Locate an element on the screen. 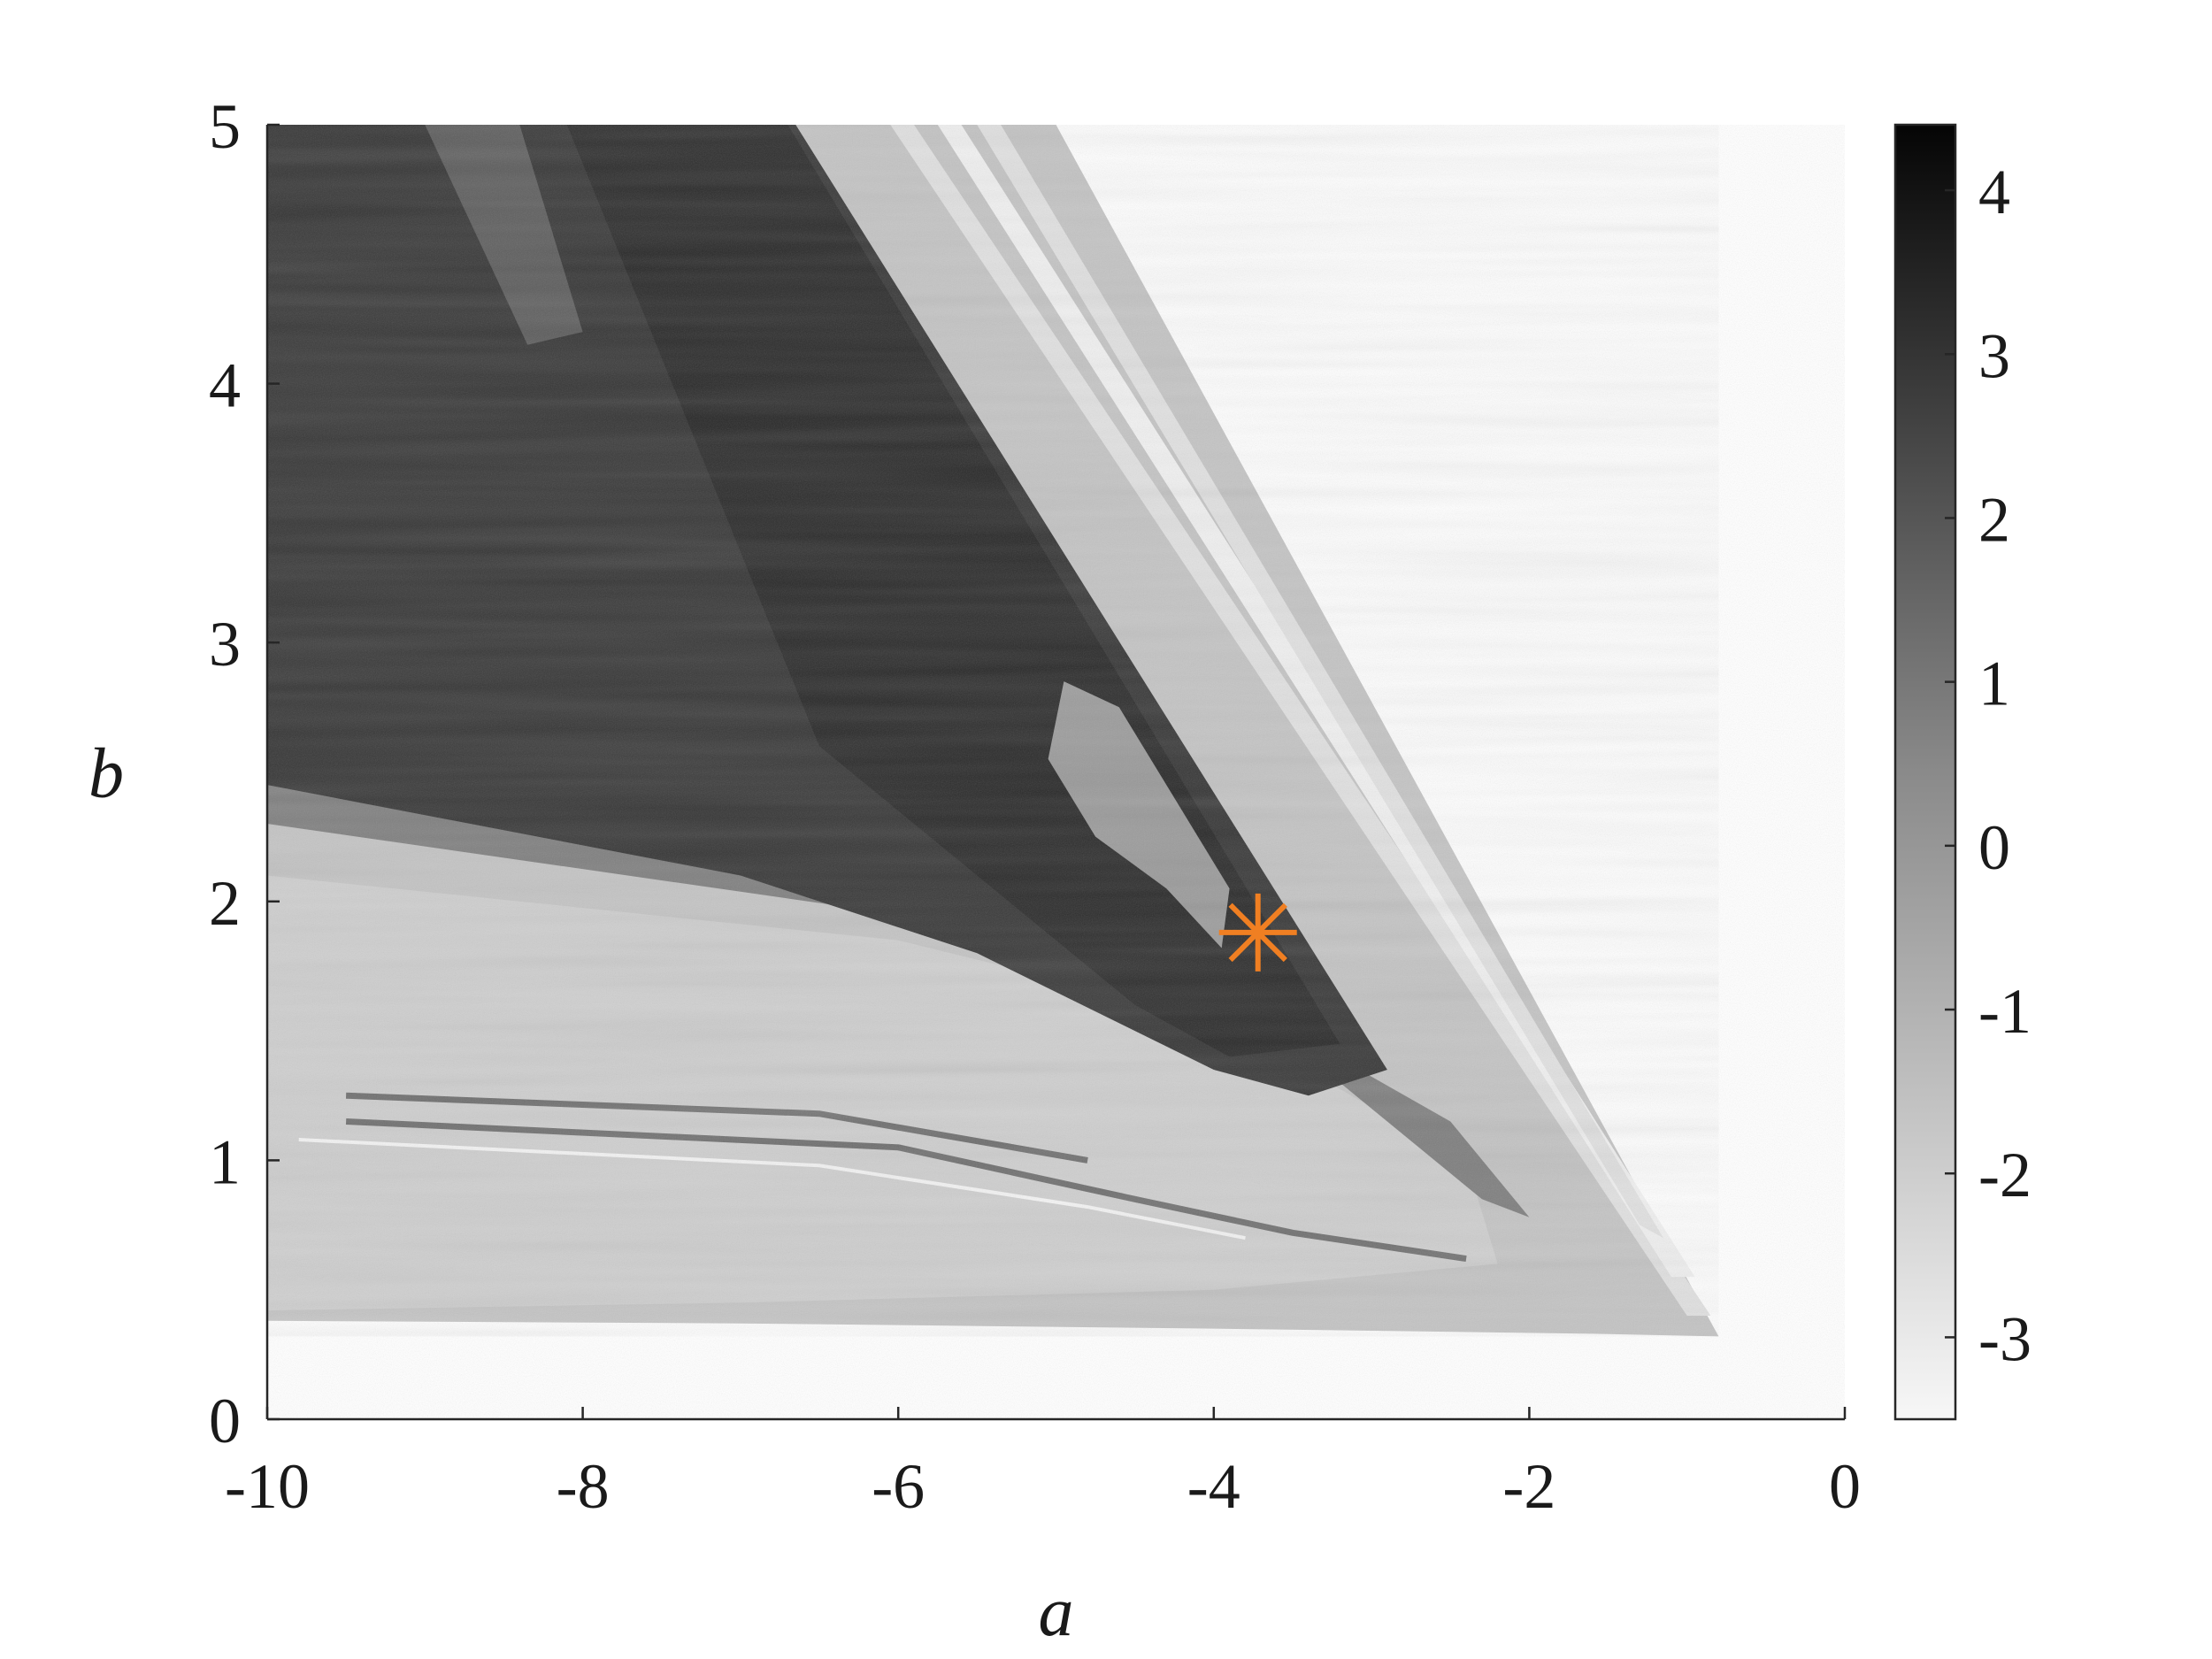 Image resolution: width=2212 pixels, height=1659 pixels. y-ticks: 0 1 2 3 4 5 is located at coordinates (245, 774).